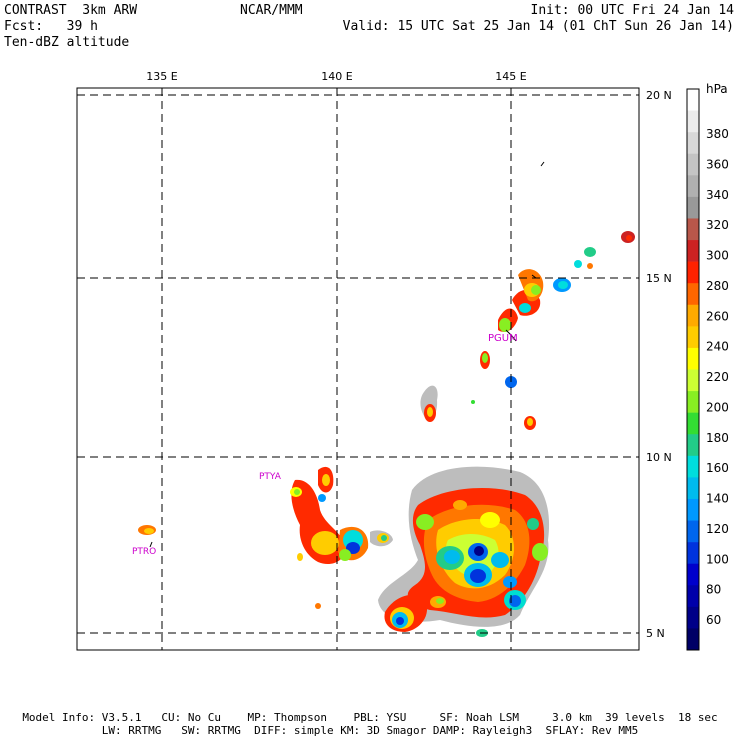 Image resolution: width=740 pixels, height=740 pixels. Describe the element at coordinates (336, 76) in the screenshot. I see `lon-label-140: 140 E` at that location.